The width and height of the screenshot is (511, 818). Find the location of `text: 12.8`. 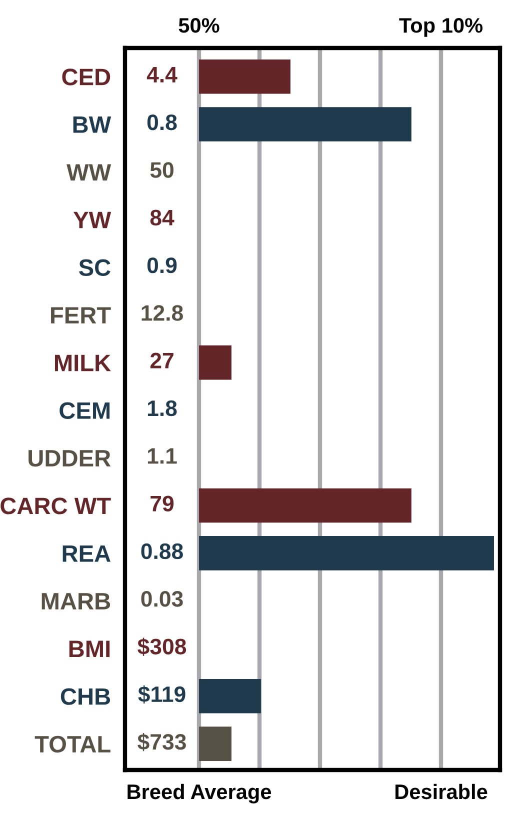

text: 12.8 is located at coordinates (162, 313).